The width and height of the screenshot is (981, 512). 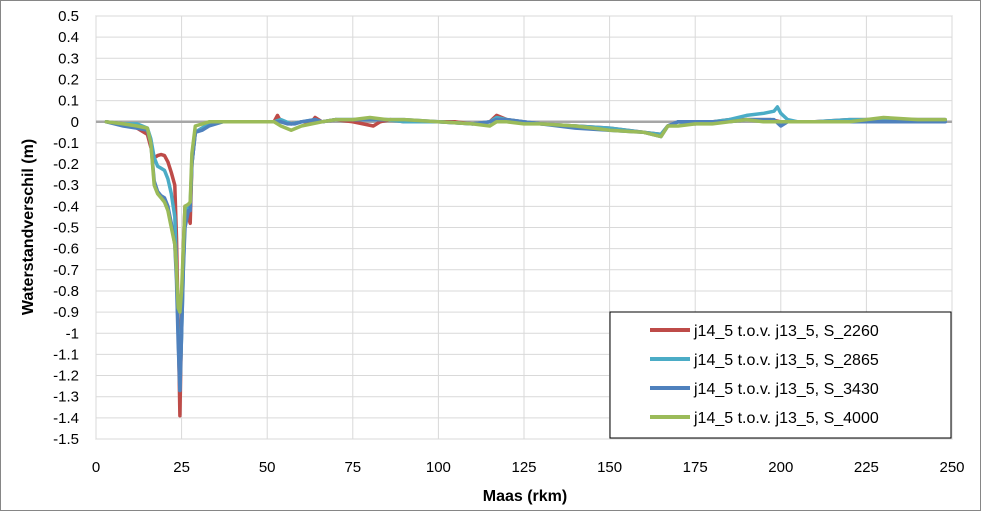 What do you see at coordinates (66, 312) in the screenshot?
I see `y-tick-label: -0.9` at bounding box center [66, 312].